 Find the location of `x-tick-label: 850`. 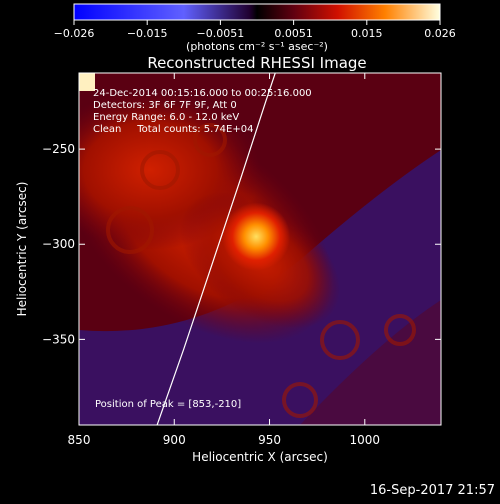

x-tick-label: 850 is located at coordinates (79, 440).